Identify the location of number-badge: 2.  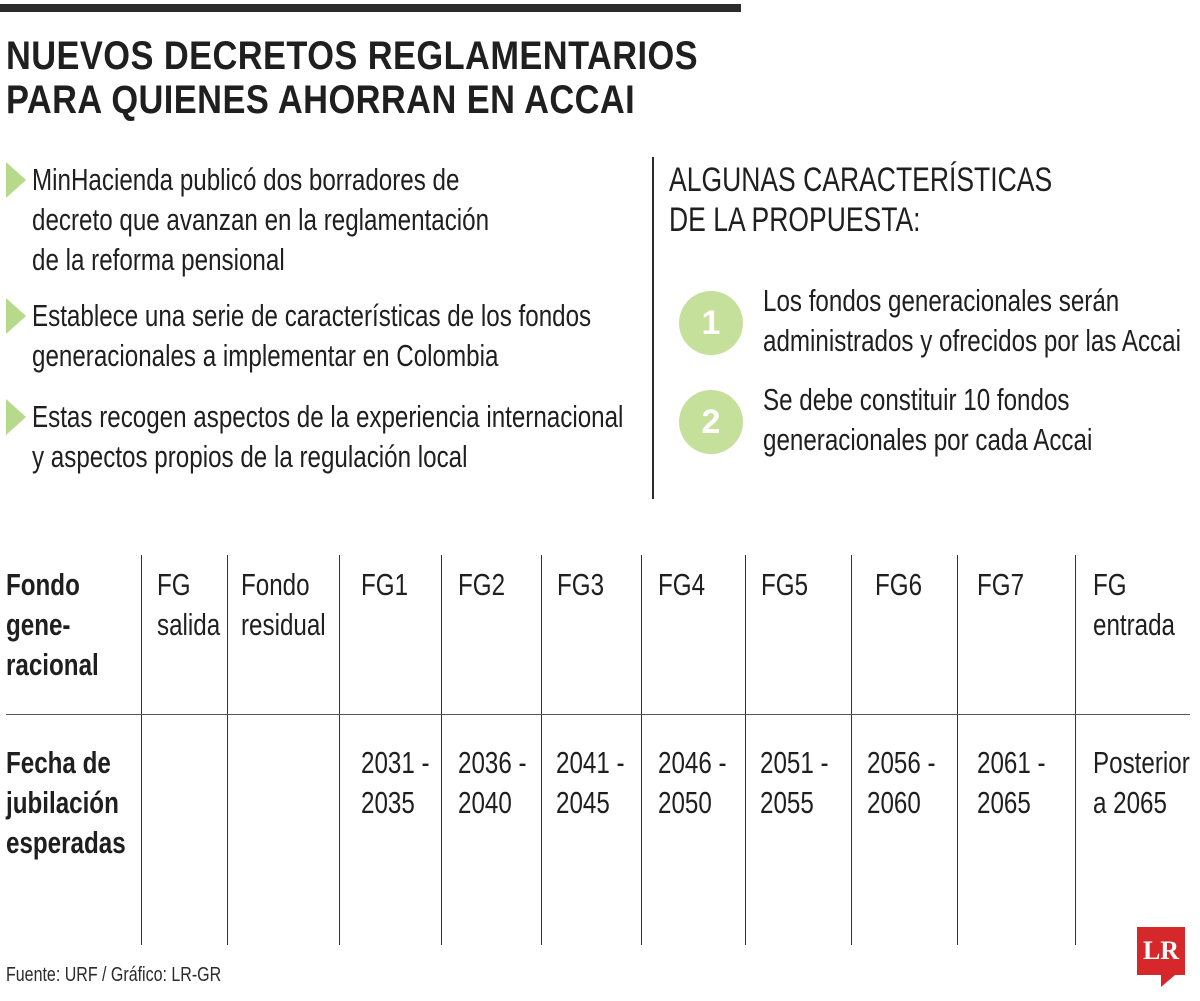
(711, 422).